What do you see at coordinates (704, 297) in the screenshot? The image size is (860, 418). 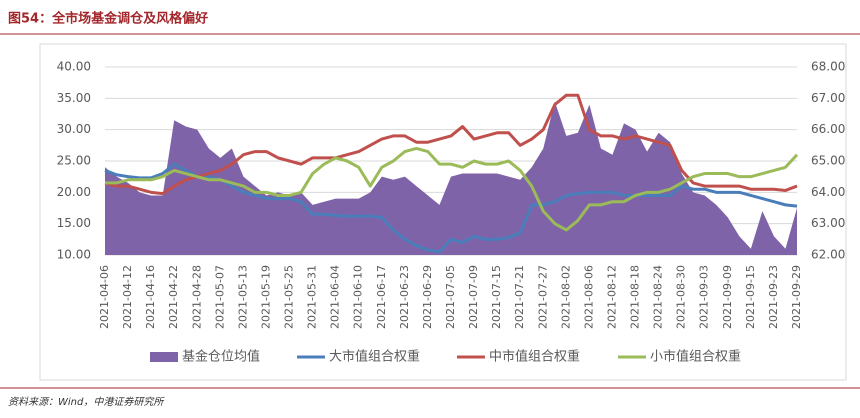 I see `x-tick-label: 2021-09-03` at bounding box center [704, 297].